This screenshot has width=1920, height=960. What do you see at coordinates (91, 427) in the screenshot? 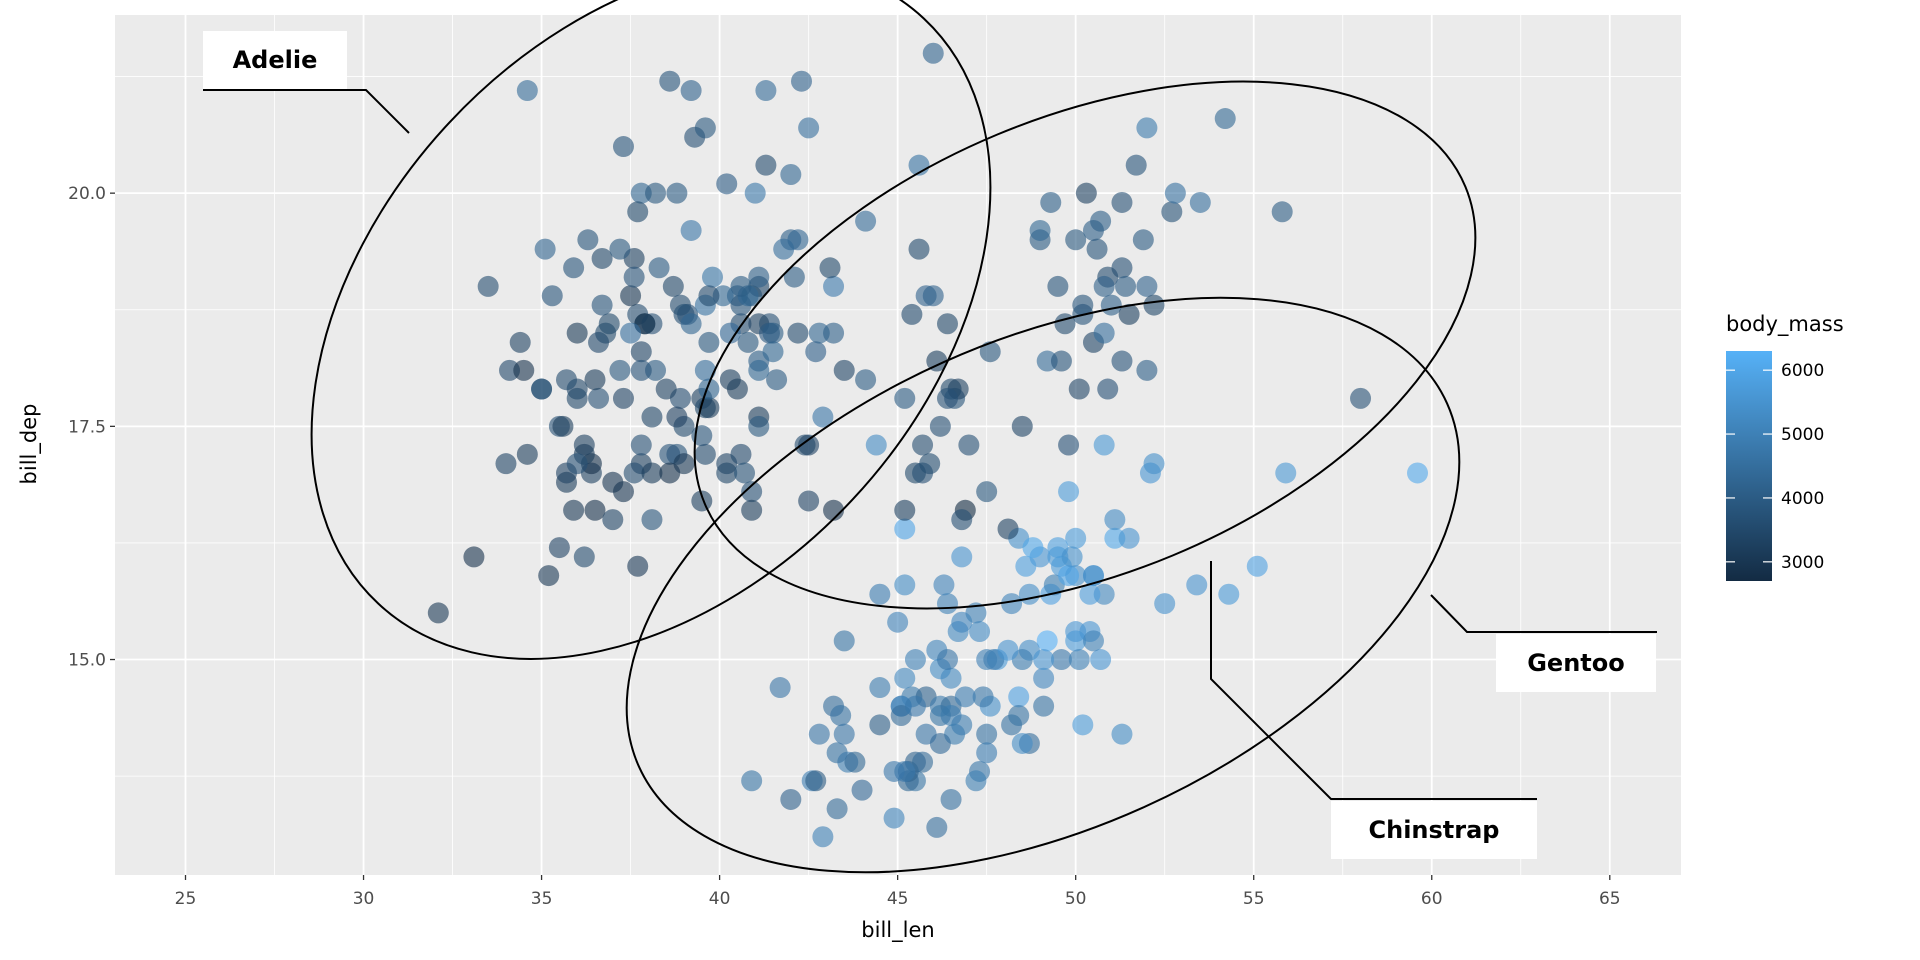
I see `y-axis: 15.0 17.5 20.0` at bounding box center [91, 427].